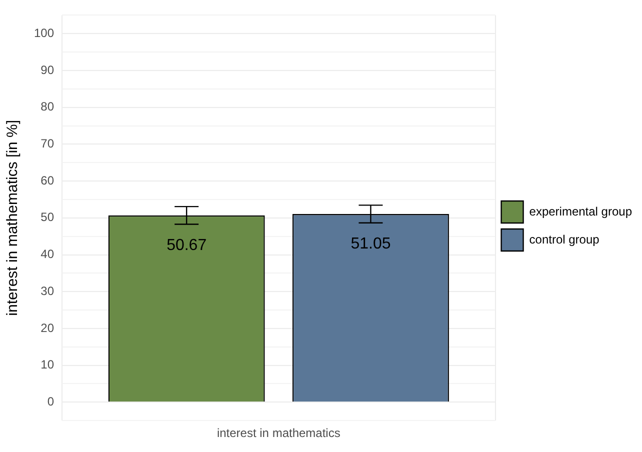  I want to click on y-tick-label: 60, so click(47, 180).